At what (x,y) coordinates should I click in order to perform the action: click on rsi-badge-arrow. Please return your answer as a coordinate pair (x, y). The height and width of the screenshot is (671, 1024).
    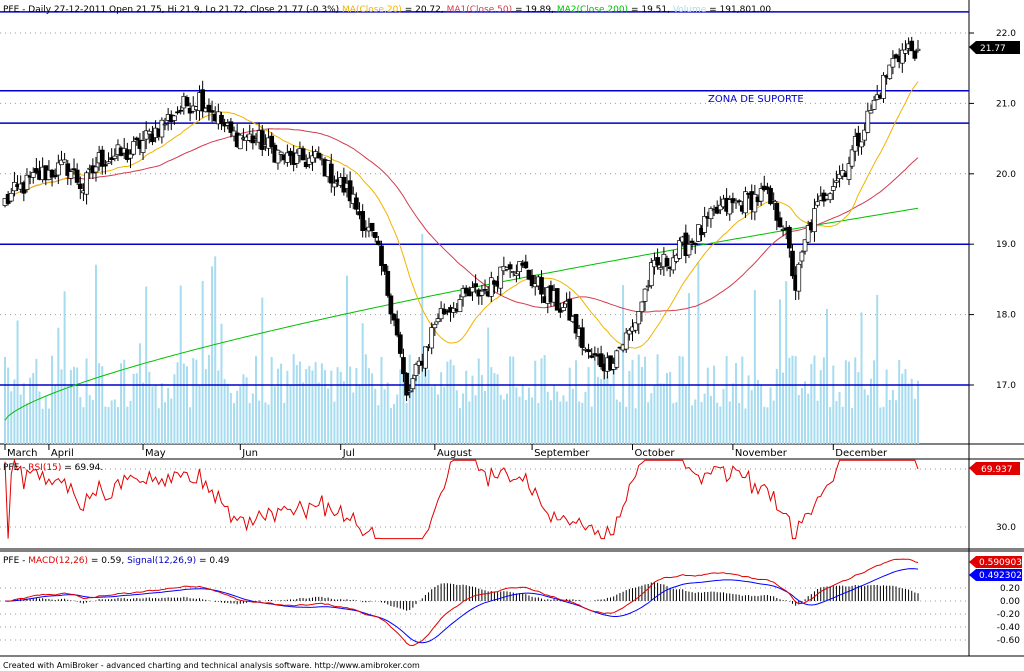
    Looking at the image, I should click on (972, 468).